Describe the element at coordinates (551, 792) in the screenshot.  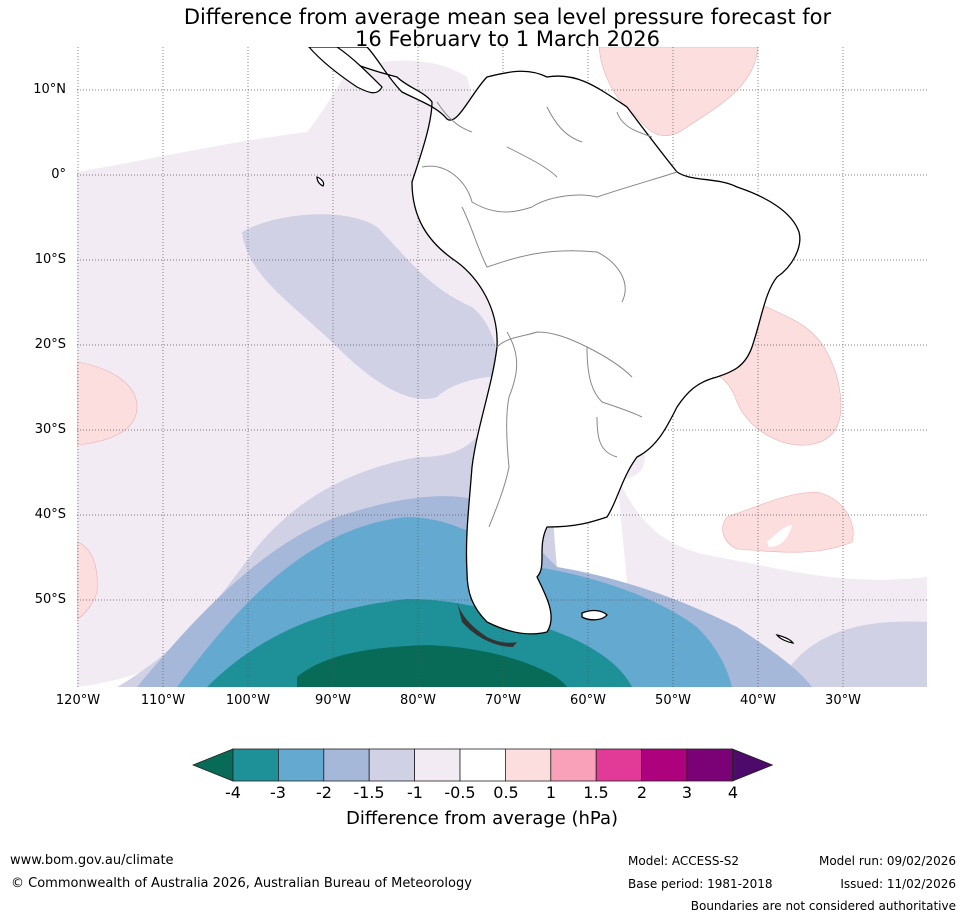
I see `colorbar-tick-1: 1` at that location.